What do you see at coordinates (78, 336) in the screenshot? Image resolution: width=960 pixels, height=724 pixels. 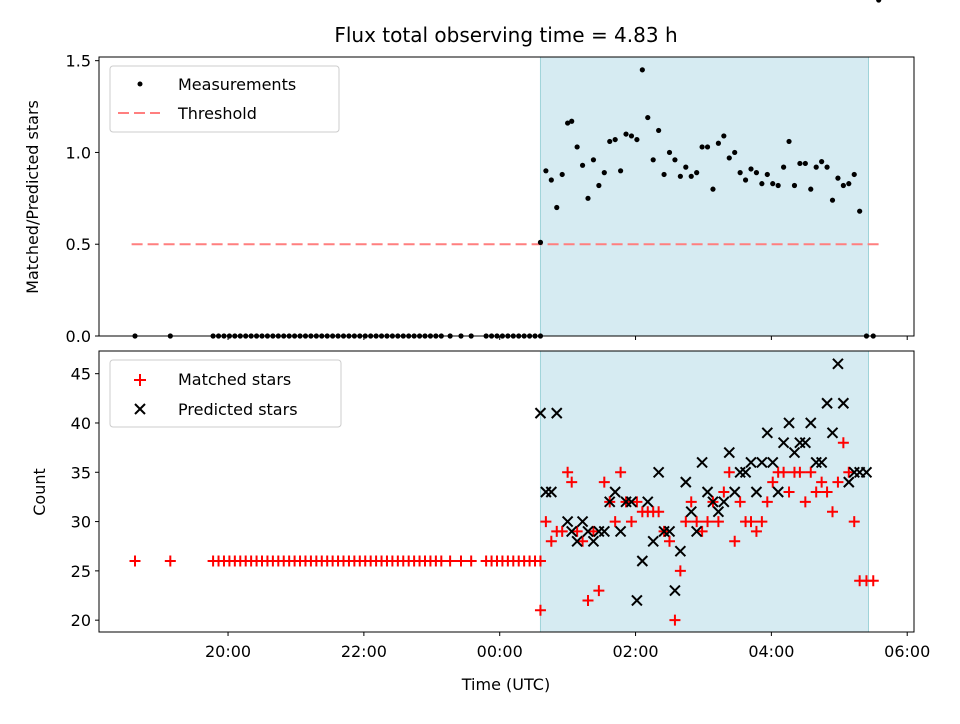 I see `top-y-tick-label: 0.0` at bounding box center [78, 336].